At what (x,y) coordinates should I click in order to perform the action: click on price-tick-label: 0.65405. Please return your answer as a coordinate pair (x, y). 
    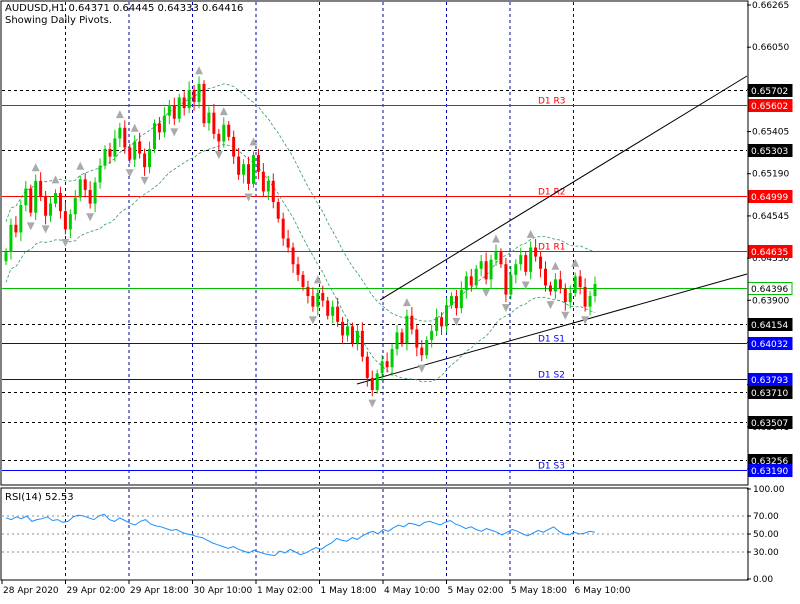
    Looking at the image, I should click on (770, 133).